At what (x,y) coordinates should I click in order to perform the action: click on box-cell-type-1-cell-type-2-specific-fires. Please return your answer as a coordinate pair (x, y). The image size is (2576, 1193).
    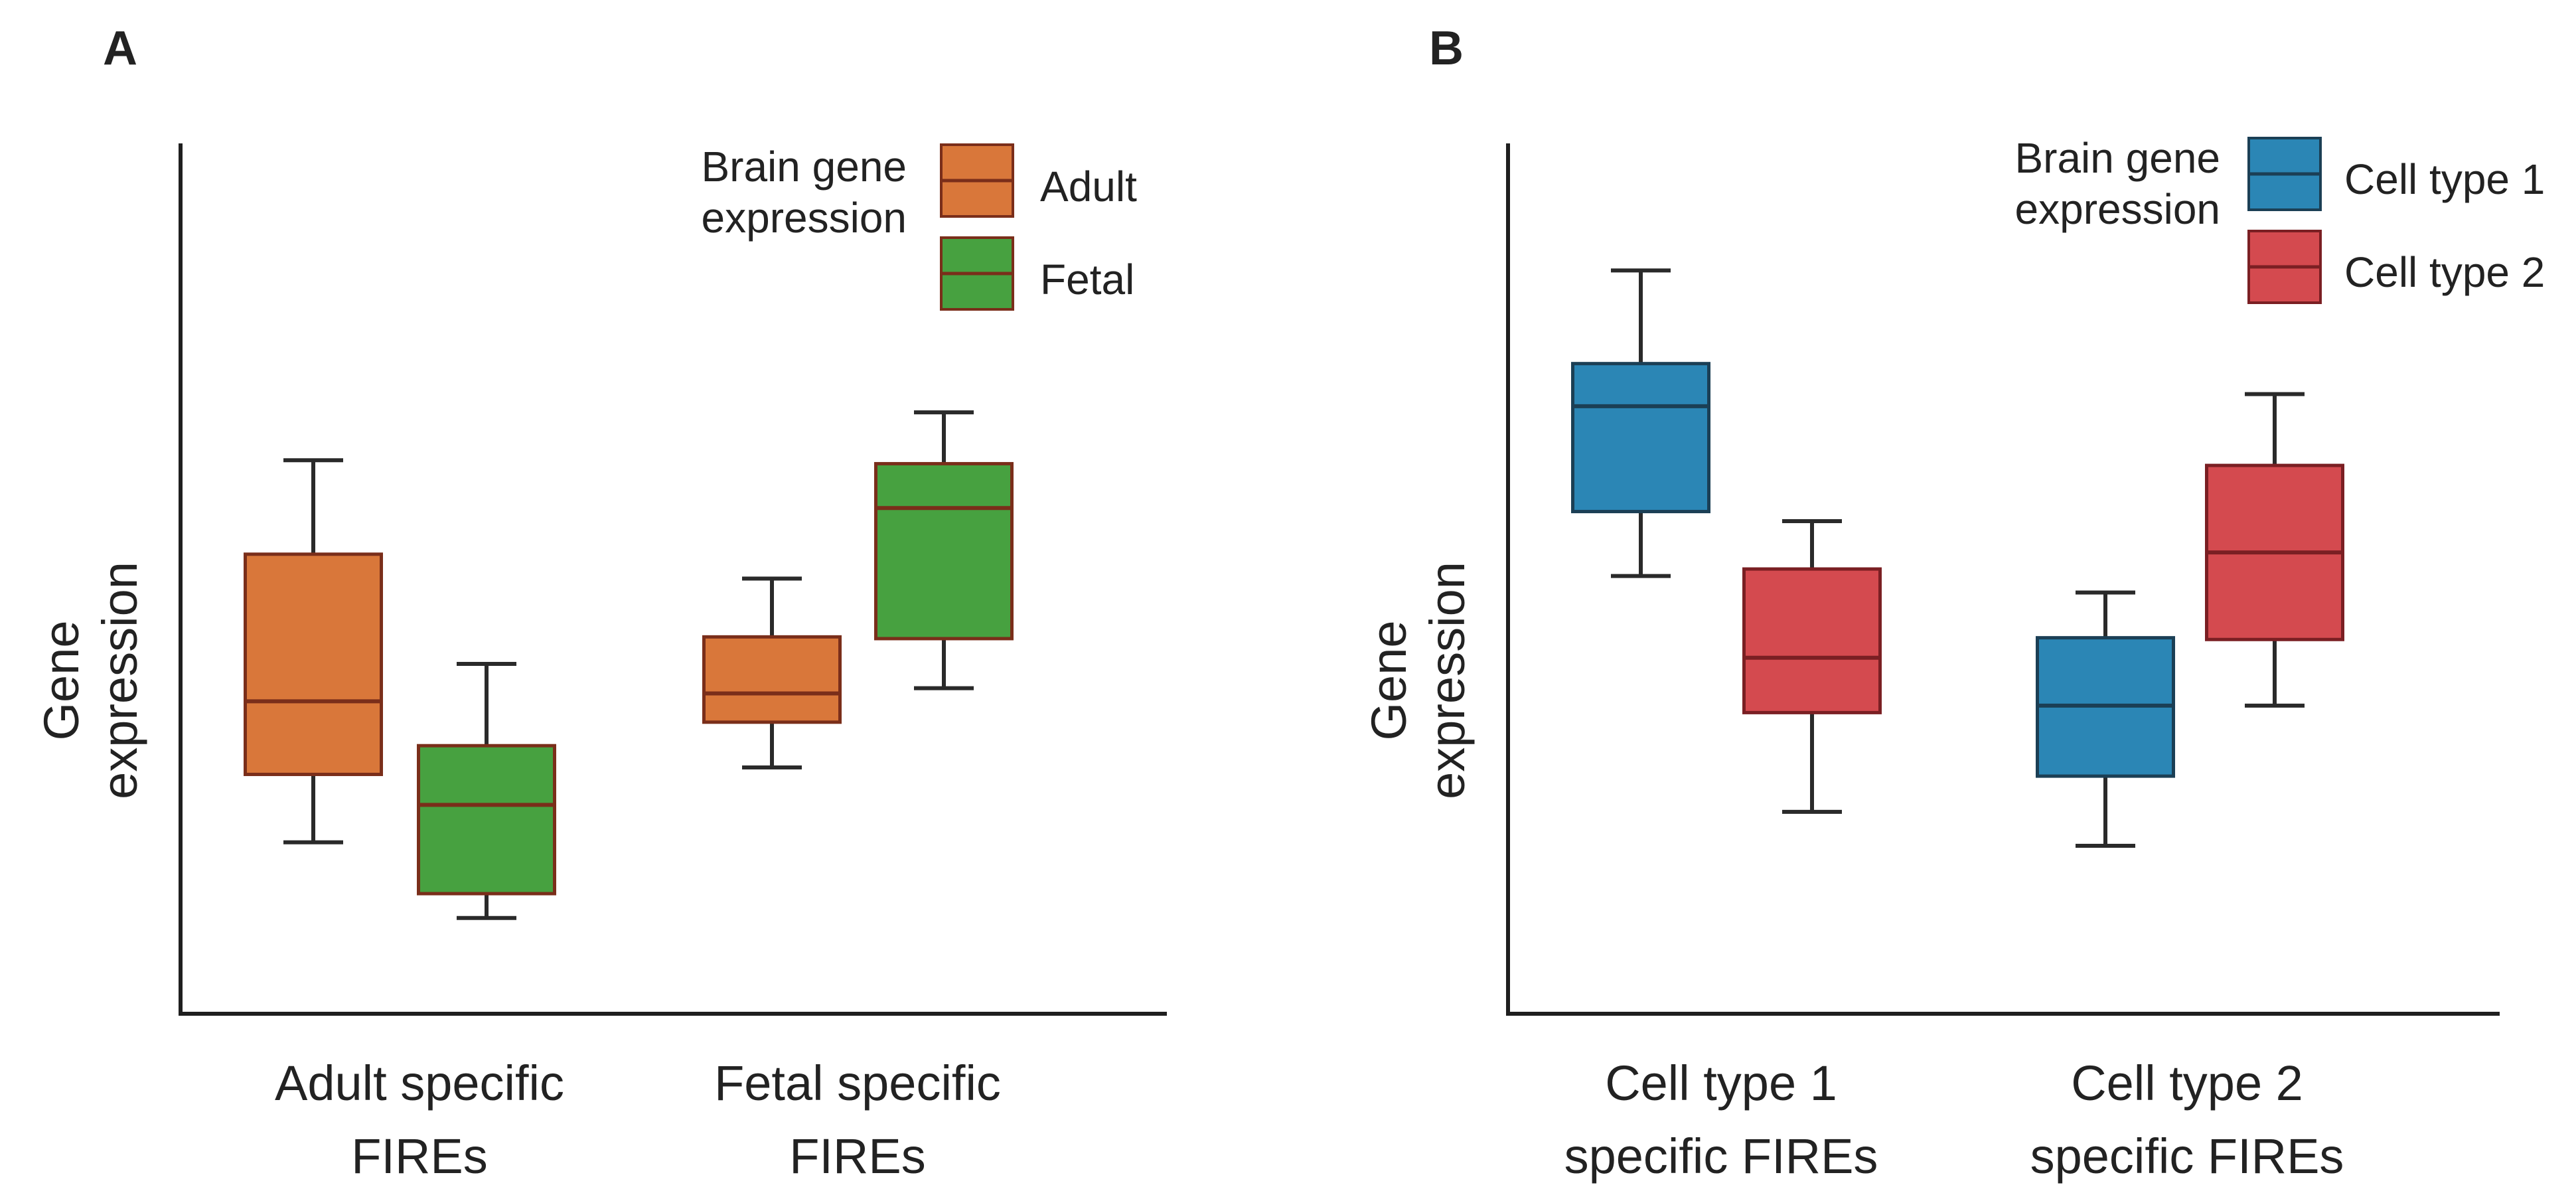
    Looking at the image, I should click on (2105, 719).